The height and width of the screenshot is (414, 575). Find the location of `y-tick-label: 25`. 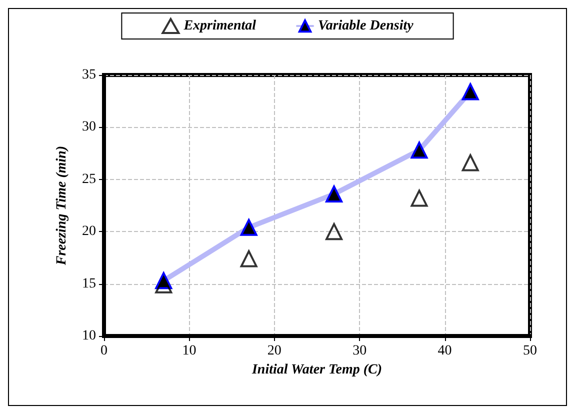

y-tick-label: 25 is located at coordinates (89, 179).